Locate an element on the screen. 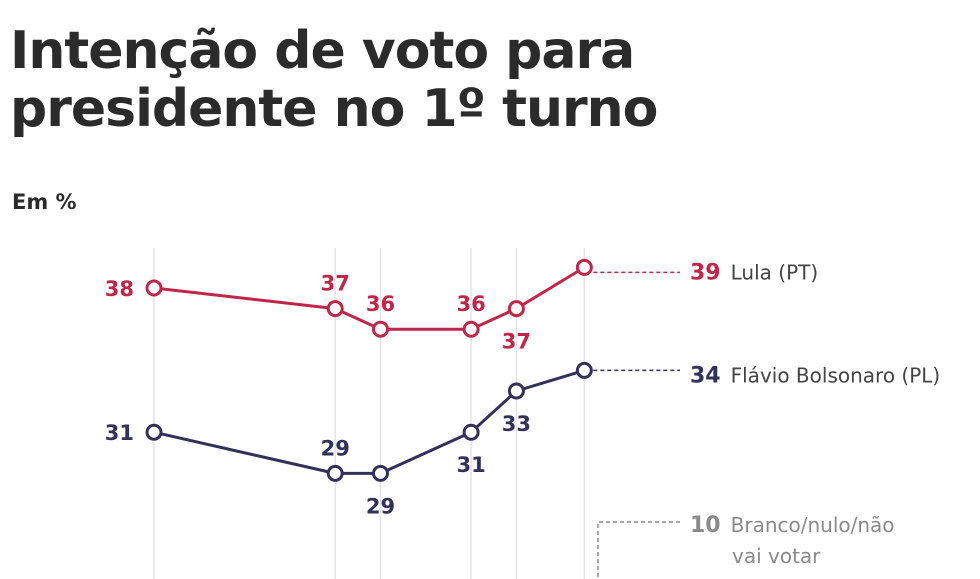 The image size is (980, 579). extra-name-line-2: vai votar is located at coordinates (776, 556).